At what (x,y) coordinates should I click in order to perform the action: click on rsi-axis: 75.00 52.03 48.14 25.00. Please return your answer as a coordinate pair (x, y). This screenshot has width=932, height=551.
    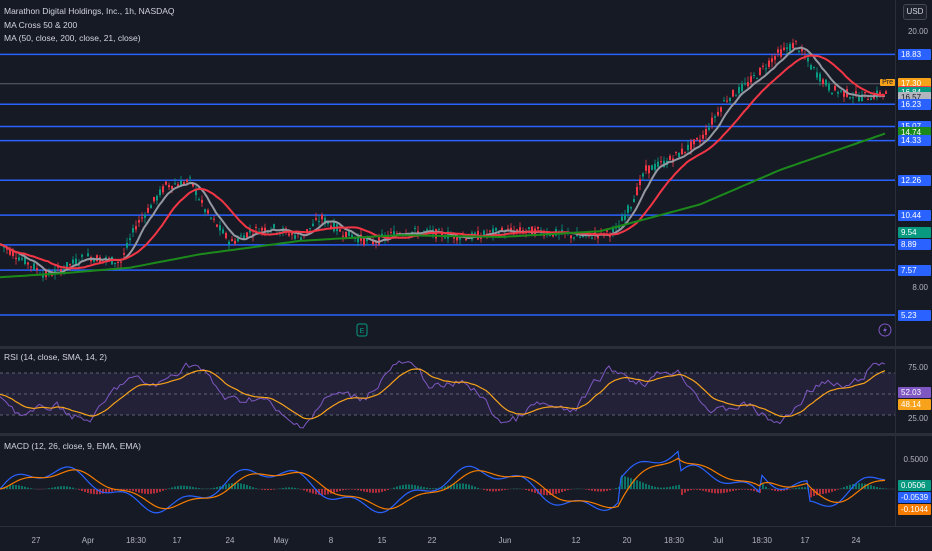
    Looking at the image, I should click on (913, 391).